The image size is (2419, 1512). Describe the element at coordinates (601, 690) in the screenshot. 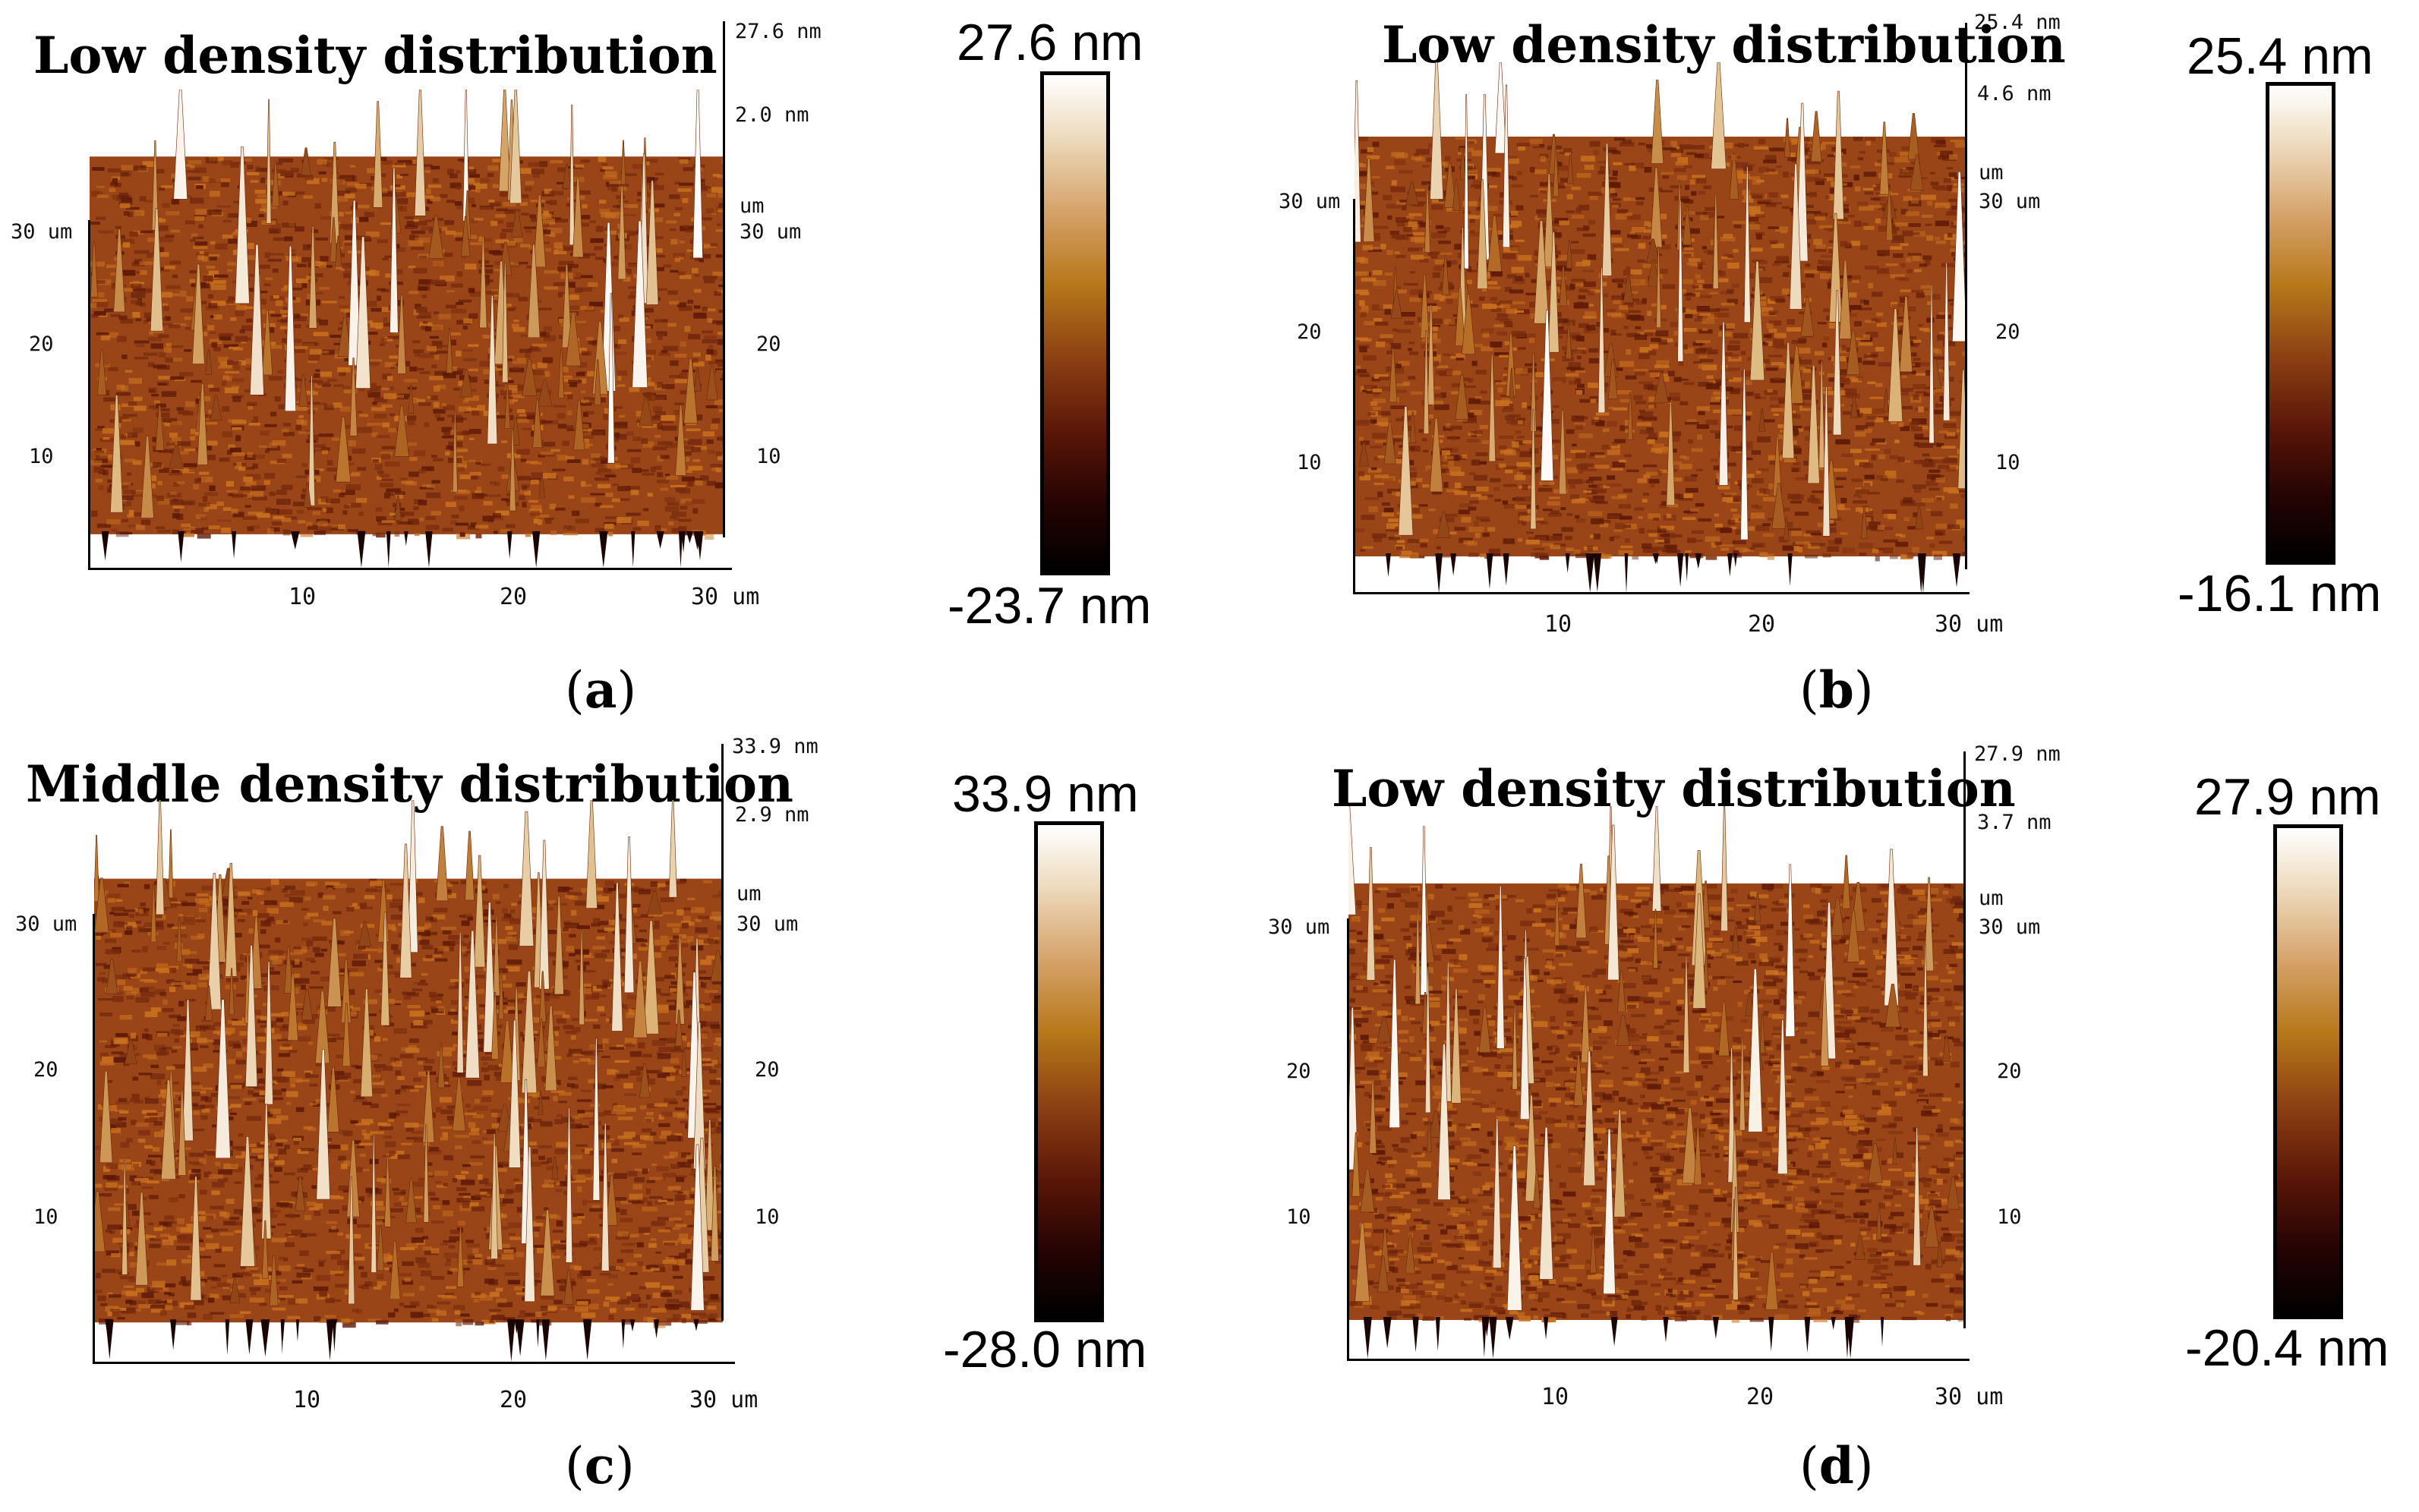

I see `panel-letter-a: (a)` at that location.